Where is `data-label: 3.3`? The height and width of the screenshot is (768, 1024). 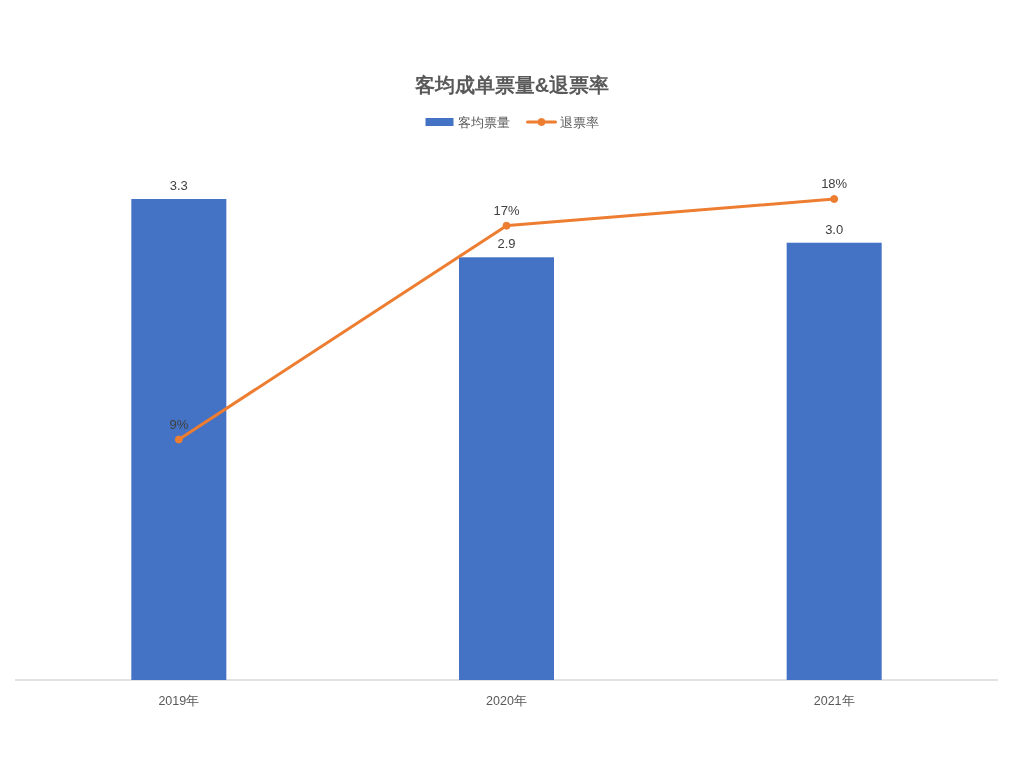 data-label: 3.3 is located at coordinates (178, 185).